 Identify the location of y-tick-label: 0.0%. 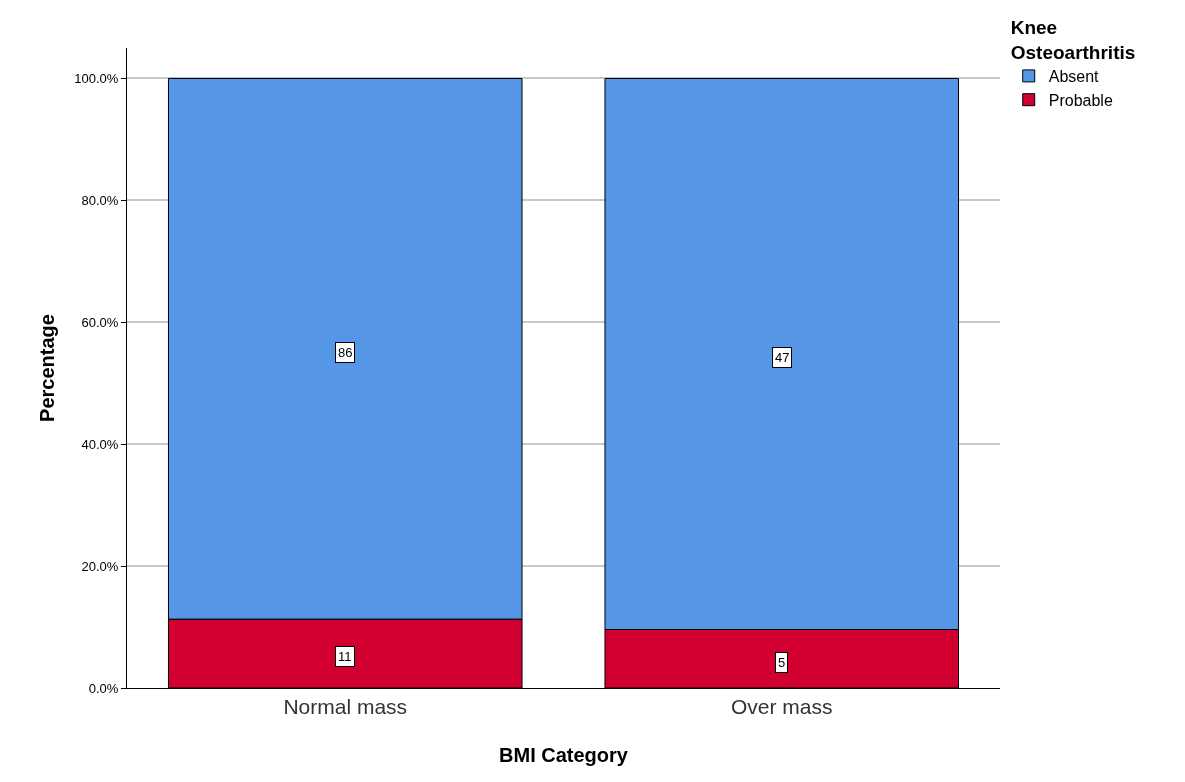
(103, 688).